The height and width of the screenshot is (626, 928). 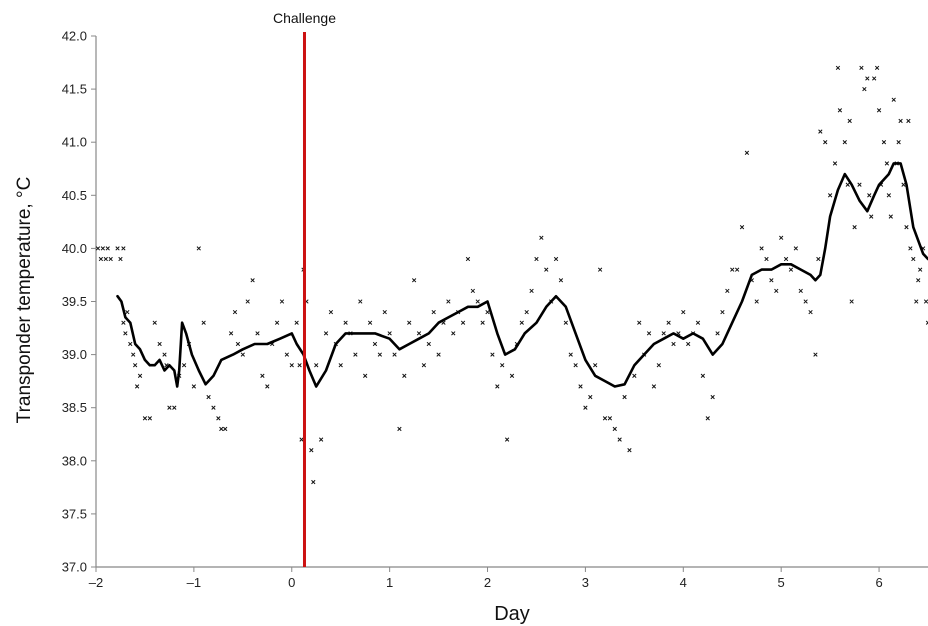 What do you see at coordinates (74, 195) in the screenshot?
I see `y-tick-label: 40.5` at bounding box center [74, 195].